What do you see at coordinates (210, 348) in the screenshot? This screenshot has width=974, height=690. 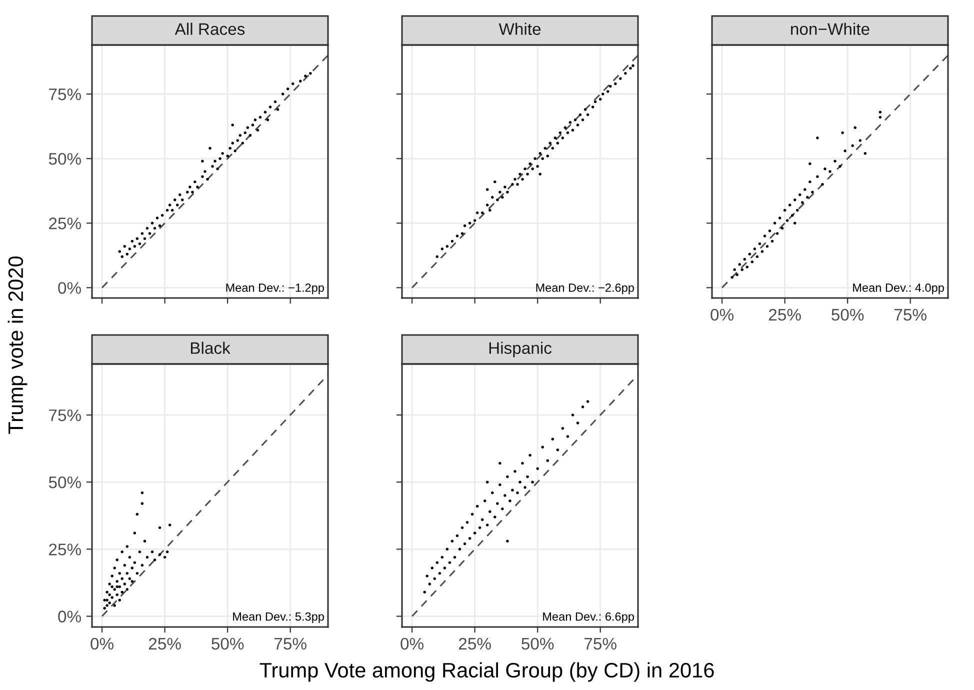 I see `chart-title: Black` at bounding box center [210, 348].